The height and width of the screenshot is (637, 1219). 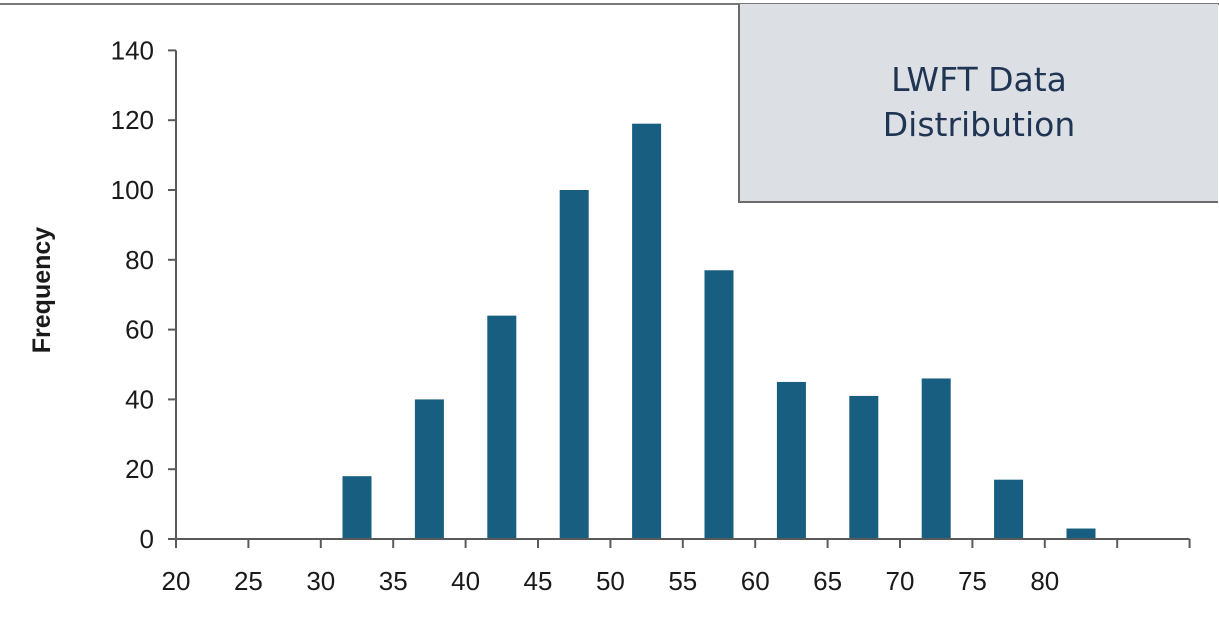 What do you see at coordinates (320, 581) in the screenshot?
I see `x-tick-label: 30` at bounding box center [320, 581].